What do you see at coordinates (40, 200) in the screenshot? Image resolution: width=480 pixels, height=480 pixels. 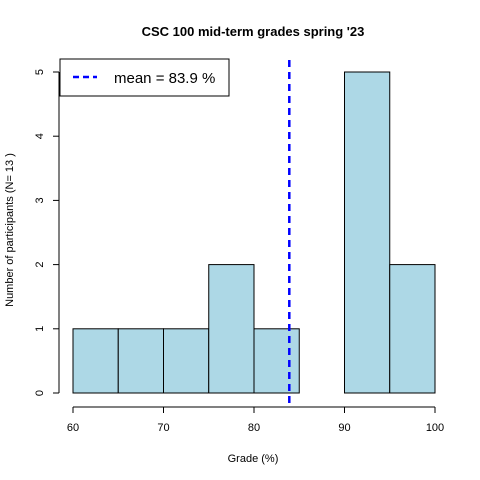 I see `y-tick-label-3: 3` at bounding box center [40, 200].